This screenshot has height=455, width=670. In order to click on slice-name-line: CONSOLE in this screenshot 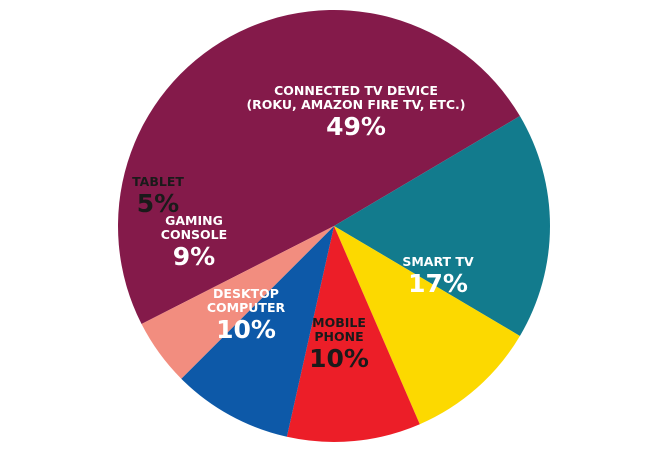, I will do `click(194, 234)`.